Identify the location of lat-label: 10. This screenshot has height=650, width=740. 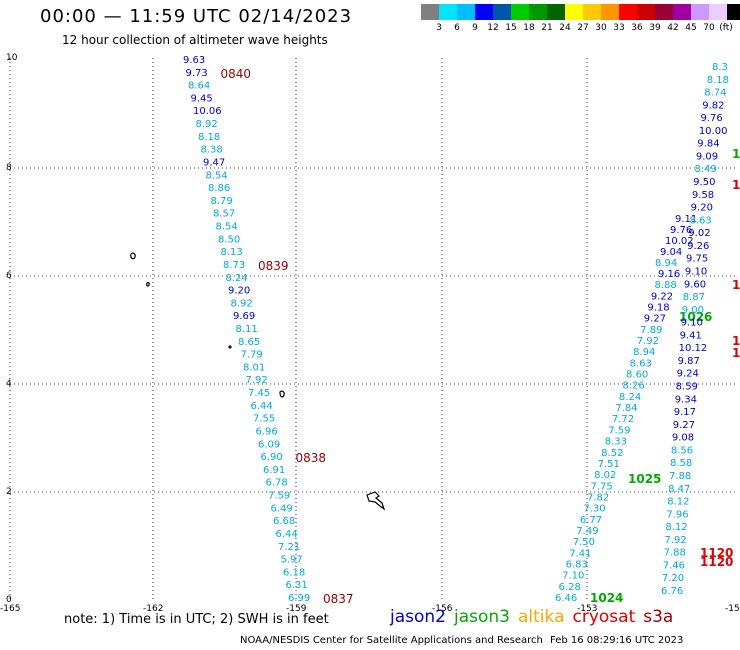
(12, 58).